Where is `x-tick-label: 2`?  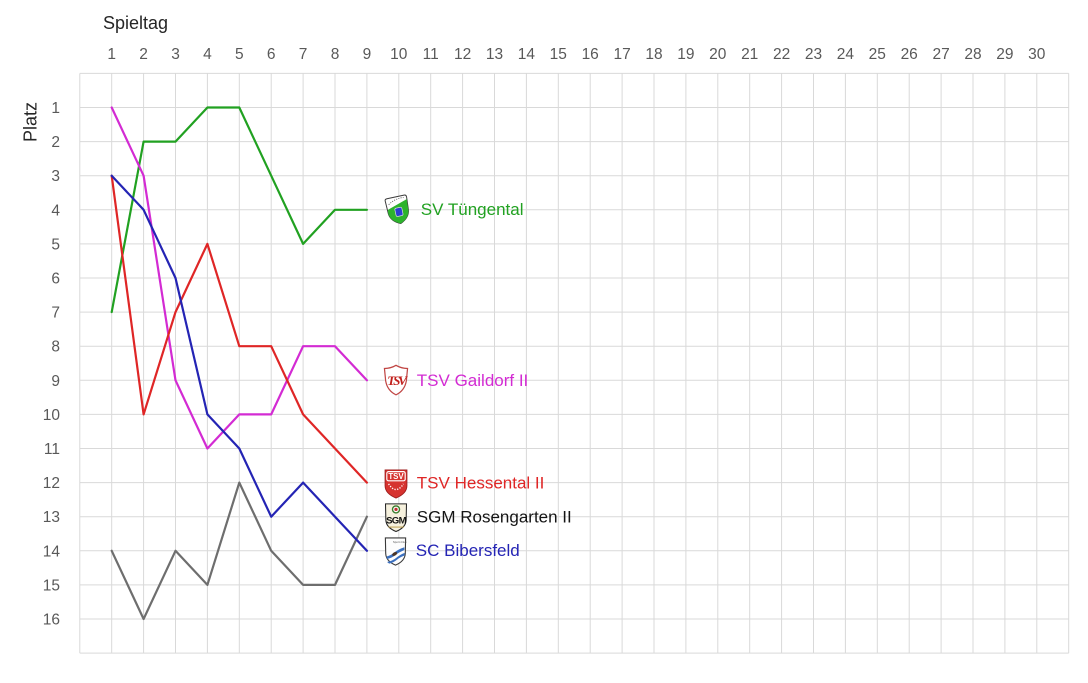 x-tick-label: 2 is located at coordinates (143, 54).